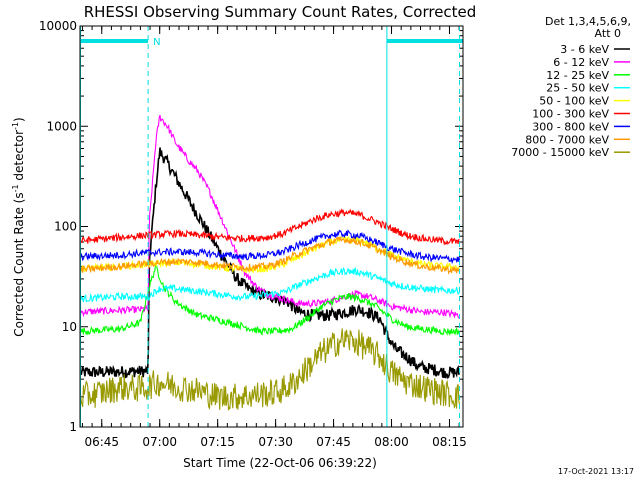 This screenshot has width=640, height=484. I want to click on legend-label: 7000 - 15000 keV, so click(560, 152).